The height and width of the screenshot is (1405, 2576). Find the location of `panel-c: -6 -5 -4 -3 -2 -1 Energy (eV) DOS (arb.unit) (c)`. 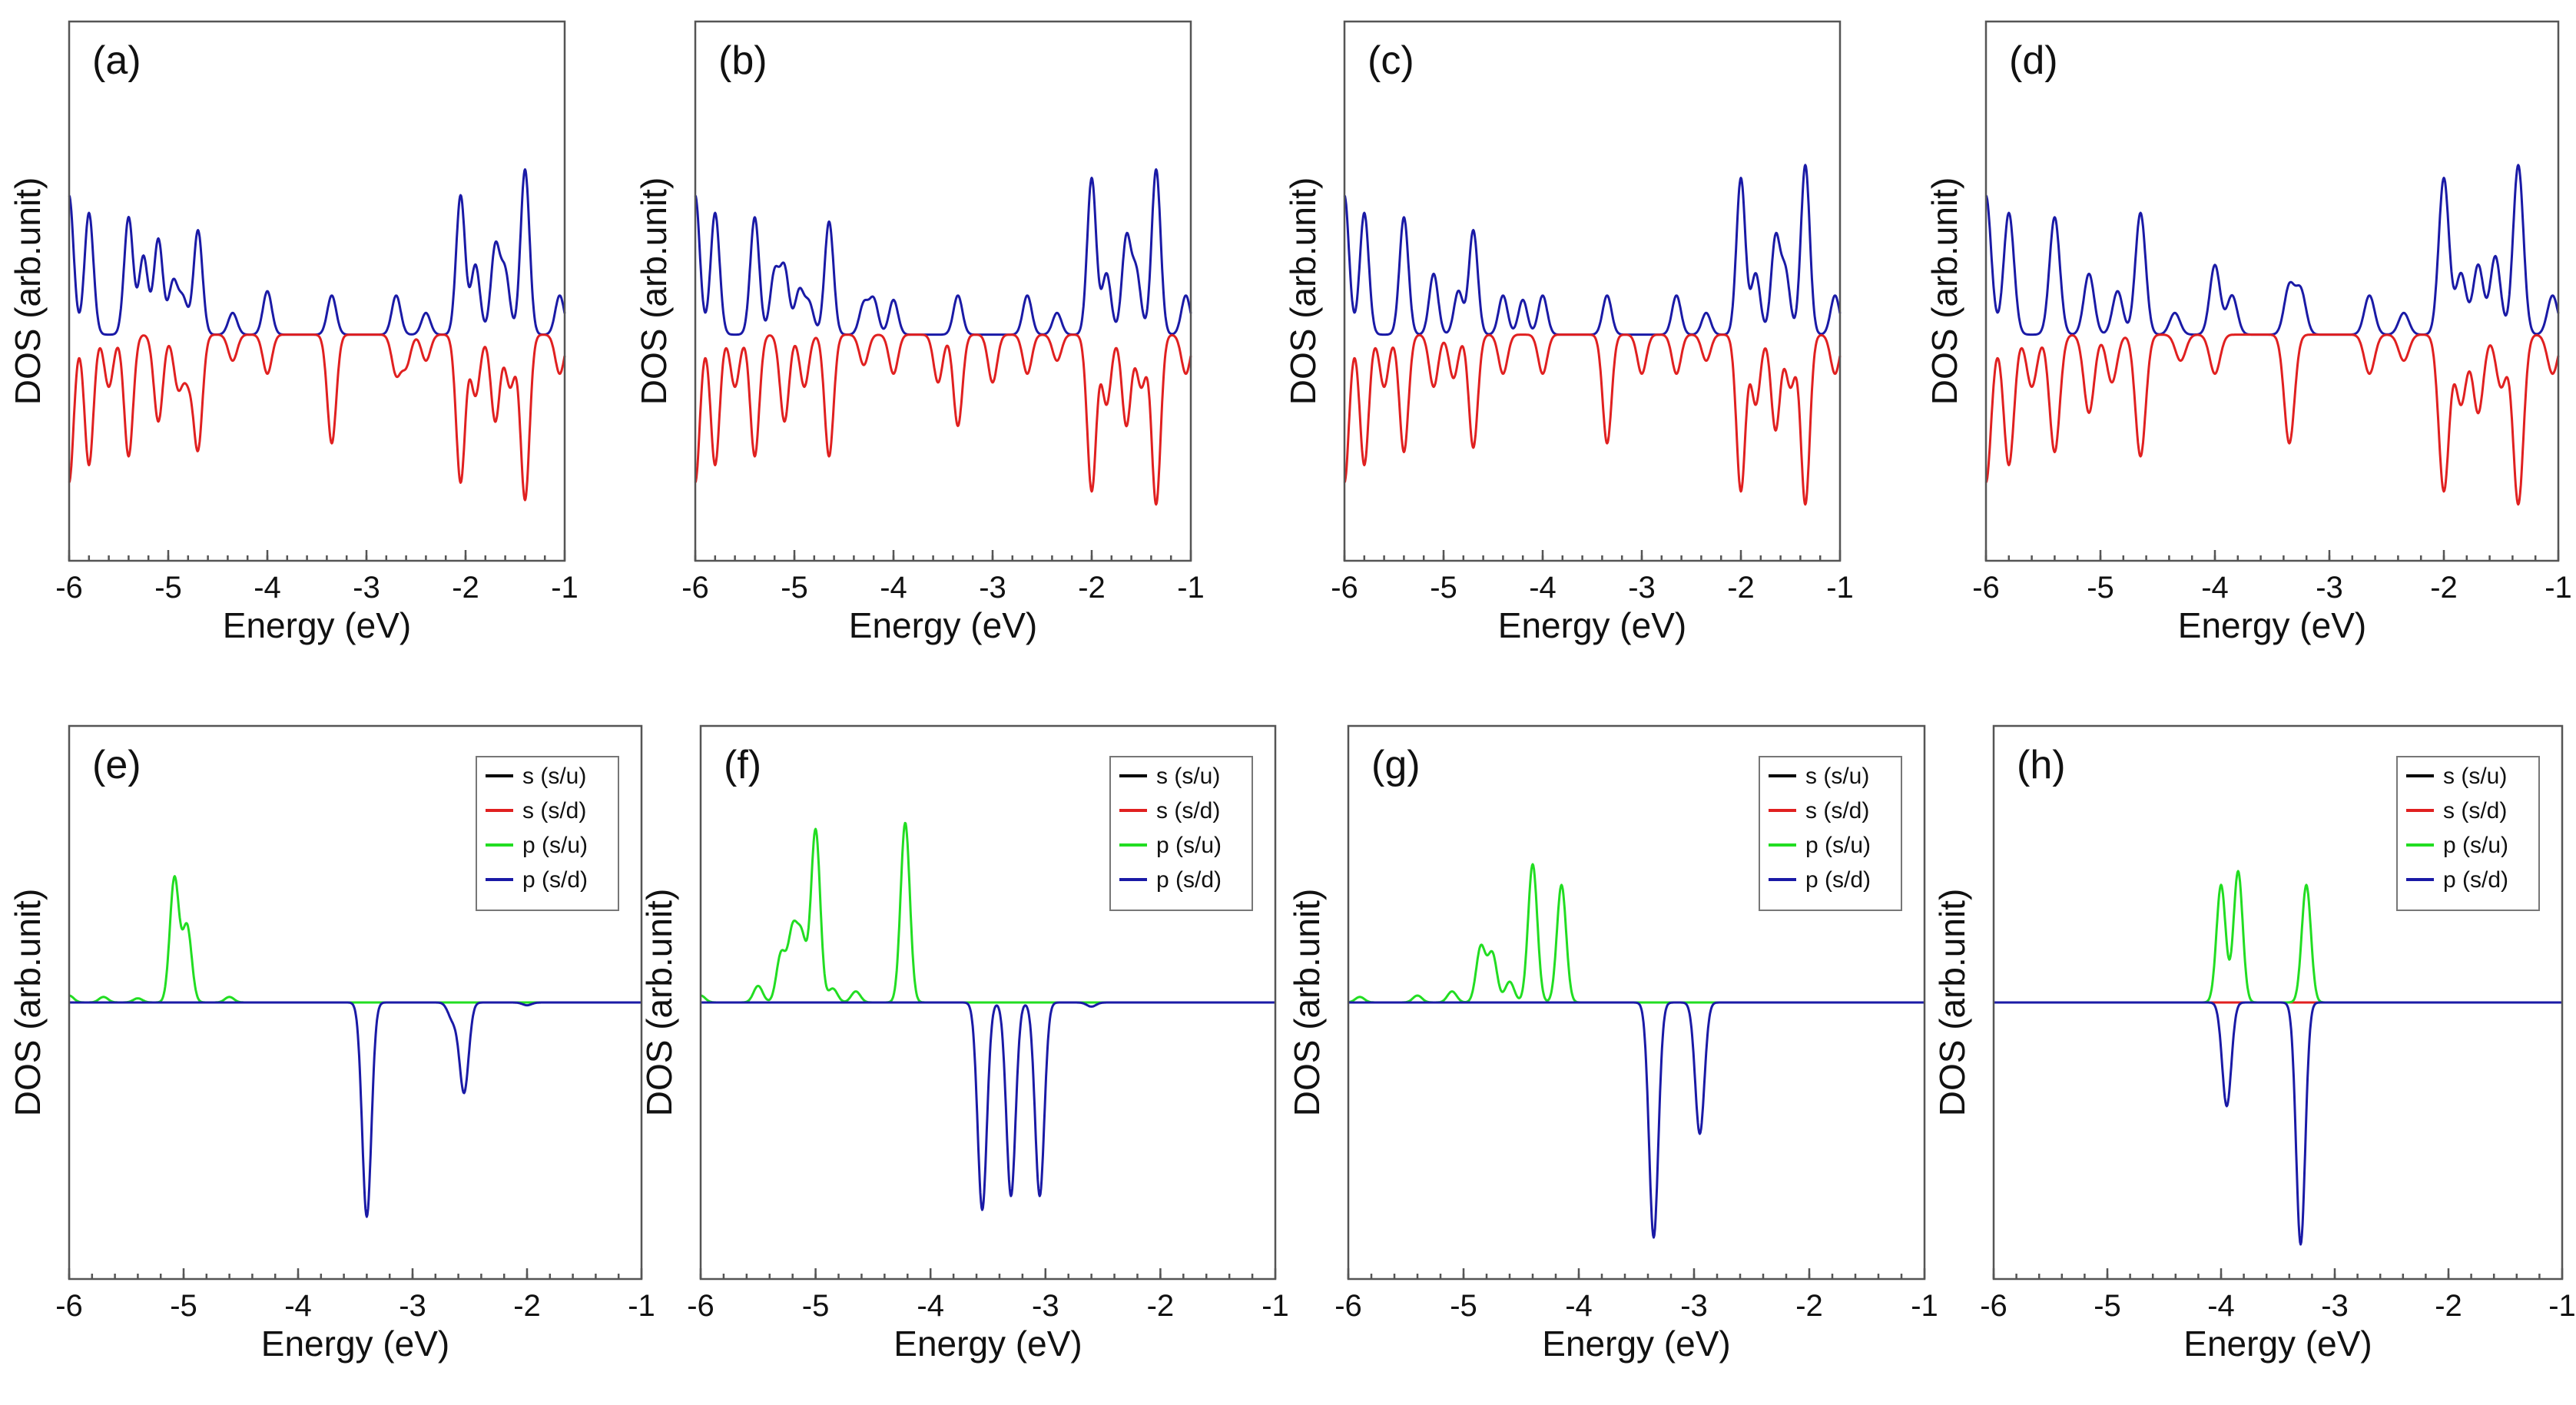

panel-c: -6 -5 -4 -3 -2 -1 Energy (eV) DOS (arb.unit) (c) is located at coordinates (1568, 333).